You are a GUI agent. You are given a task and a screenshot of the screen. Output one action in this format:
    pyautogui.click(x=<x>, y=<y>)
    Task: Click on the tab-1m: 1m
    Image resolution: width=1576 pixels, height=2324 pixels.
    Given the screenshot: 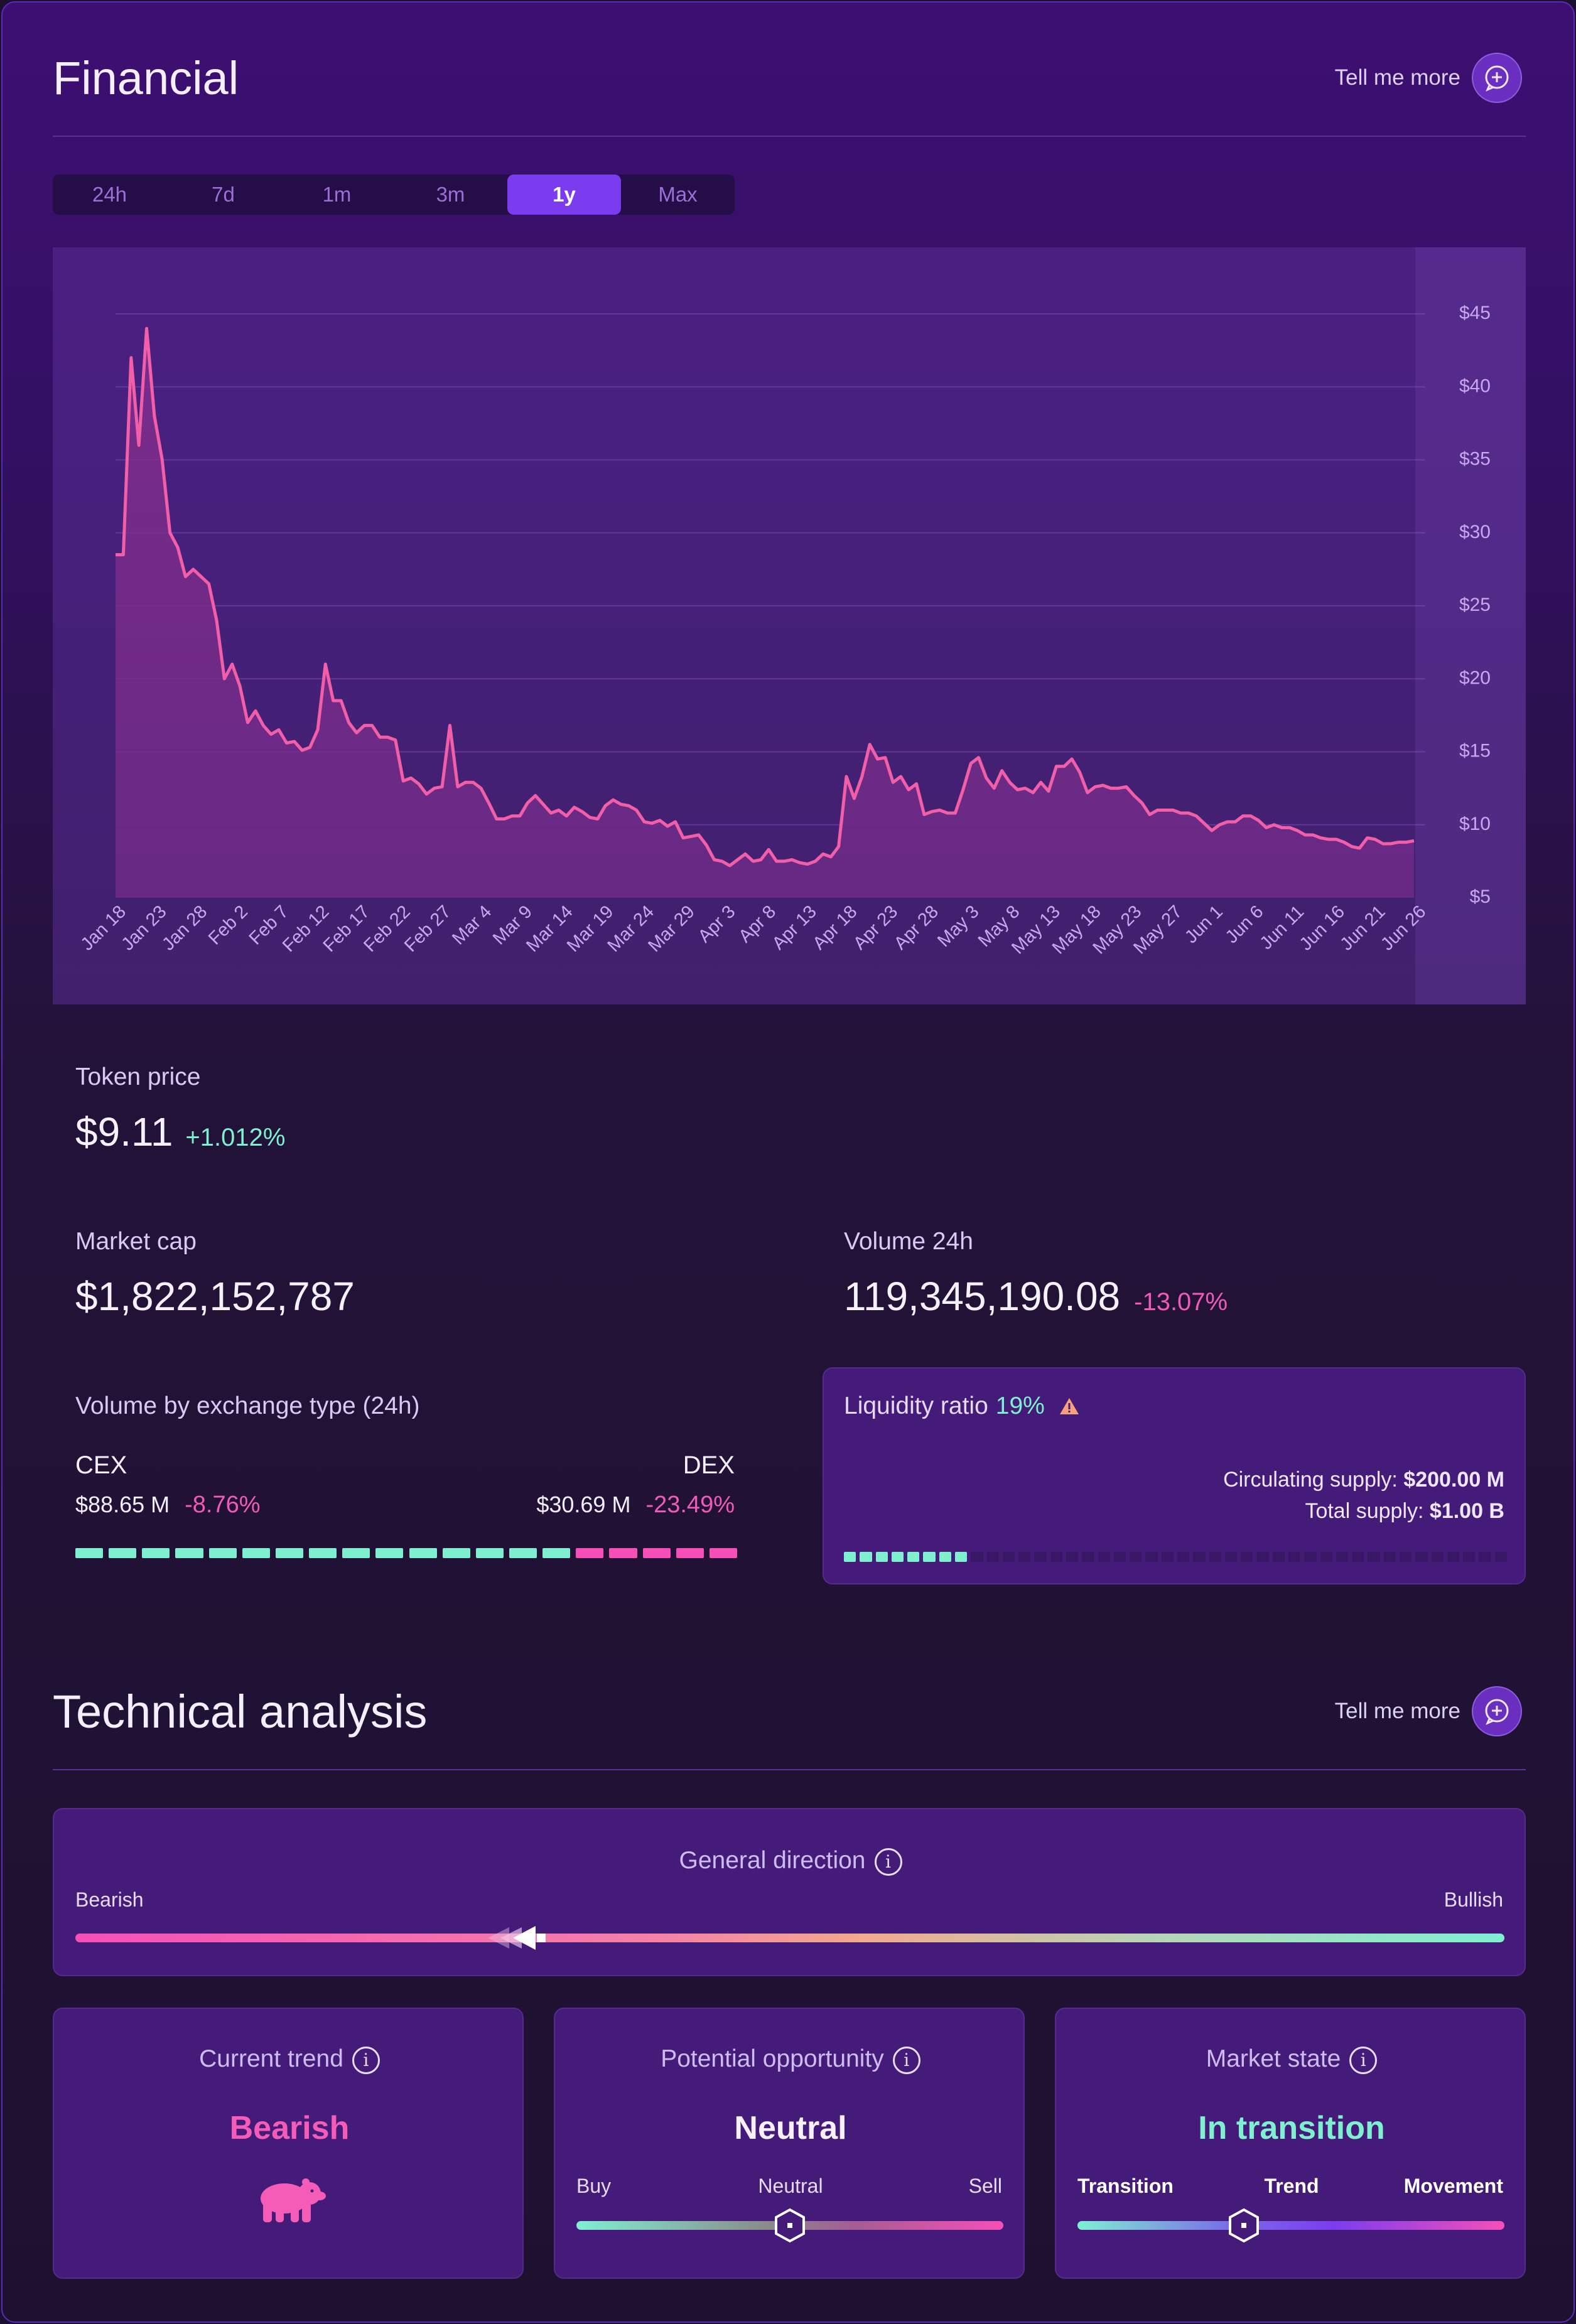 What is the action you would take?
    pyautogui.click(x=337, y=194)
    